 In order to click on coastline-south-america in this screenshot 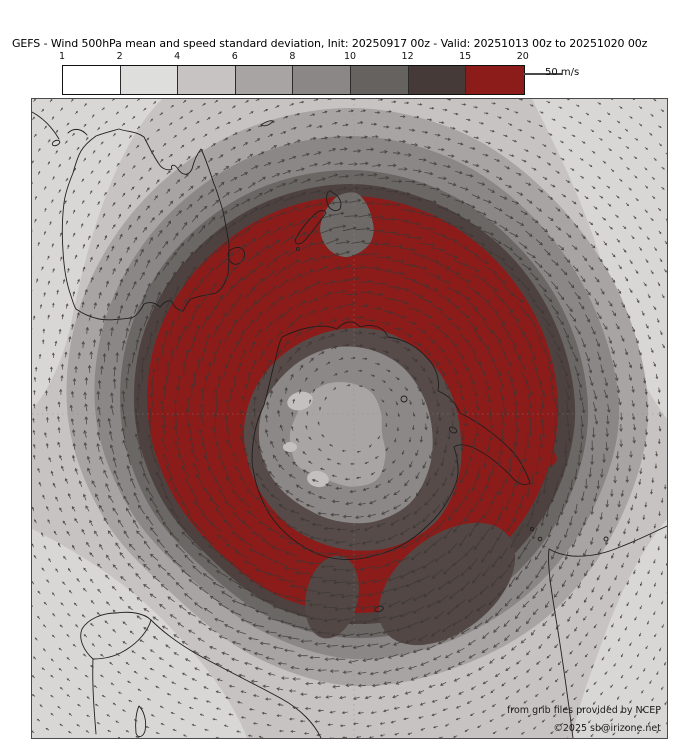, I will do `click(607, 631)`.